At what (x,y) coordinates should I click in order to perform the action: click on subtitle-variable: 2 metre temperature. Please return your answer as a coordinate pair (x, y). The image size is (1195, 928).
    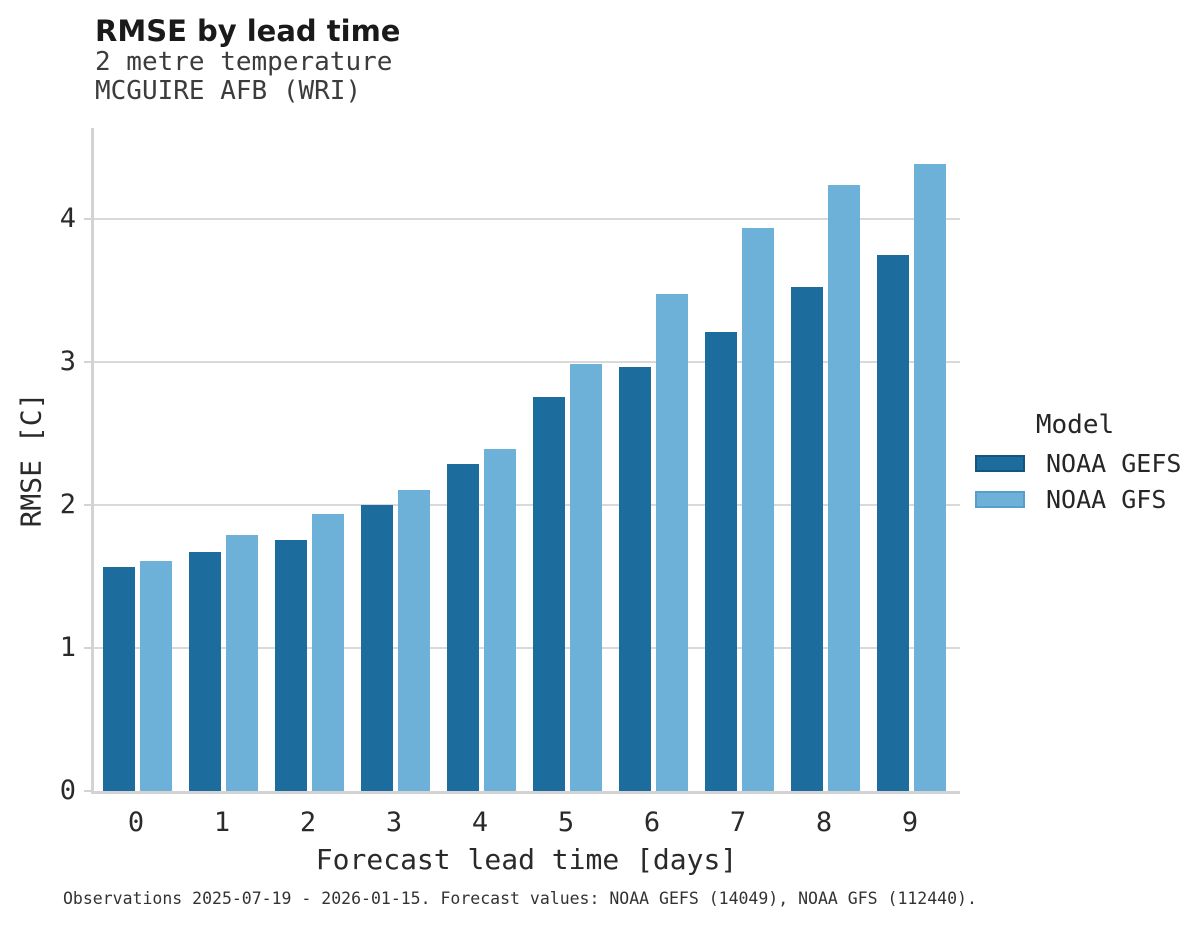
    Looking at the image, I should click on (244, 62).